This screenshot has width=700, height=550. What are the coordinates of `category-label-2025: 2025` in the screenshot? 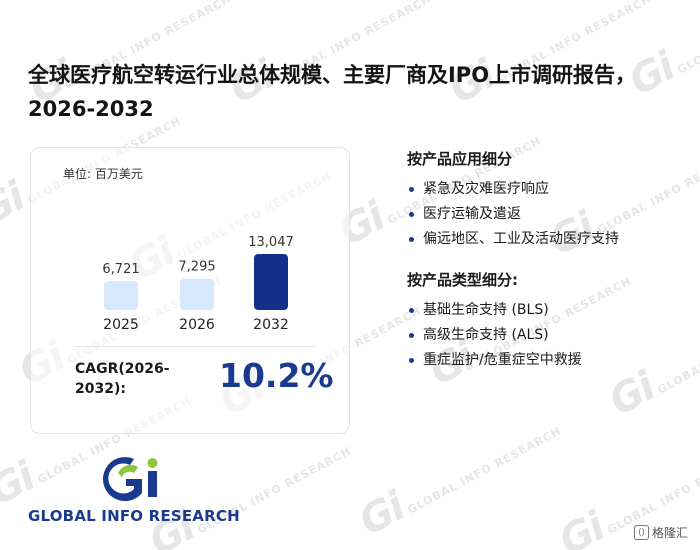 It's located at (121, 325).